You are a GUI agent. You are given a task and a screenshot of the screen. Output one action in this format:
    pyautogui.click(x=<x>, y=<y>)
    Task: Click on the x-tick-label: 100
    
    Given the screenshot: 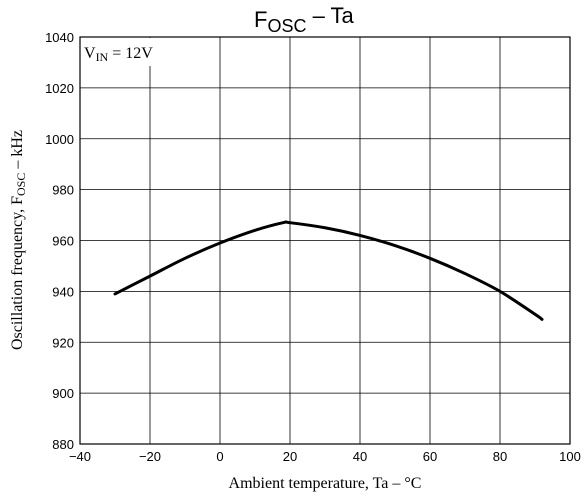 What is the action you would take?
    pyautogui.click(x=570, y=456)
    